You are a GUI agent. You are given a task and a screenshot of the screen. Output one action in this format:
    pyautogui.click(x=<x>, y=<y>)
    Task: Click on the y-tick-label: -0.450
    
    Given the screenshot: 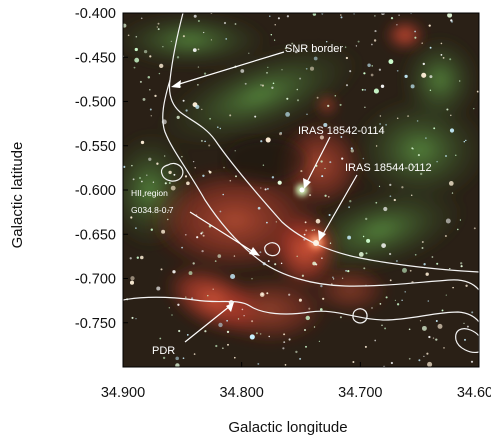 What is the action you would take?
    pyautogui.click(x=95, y=58)
    